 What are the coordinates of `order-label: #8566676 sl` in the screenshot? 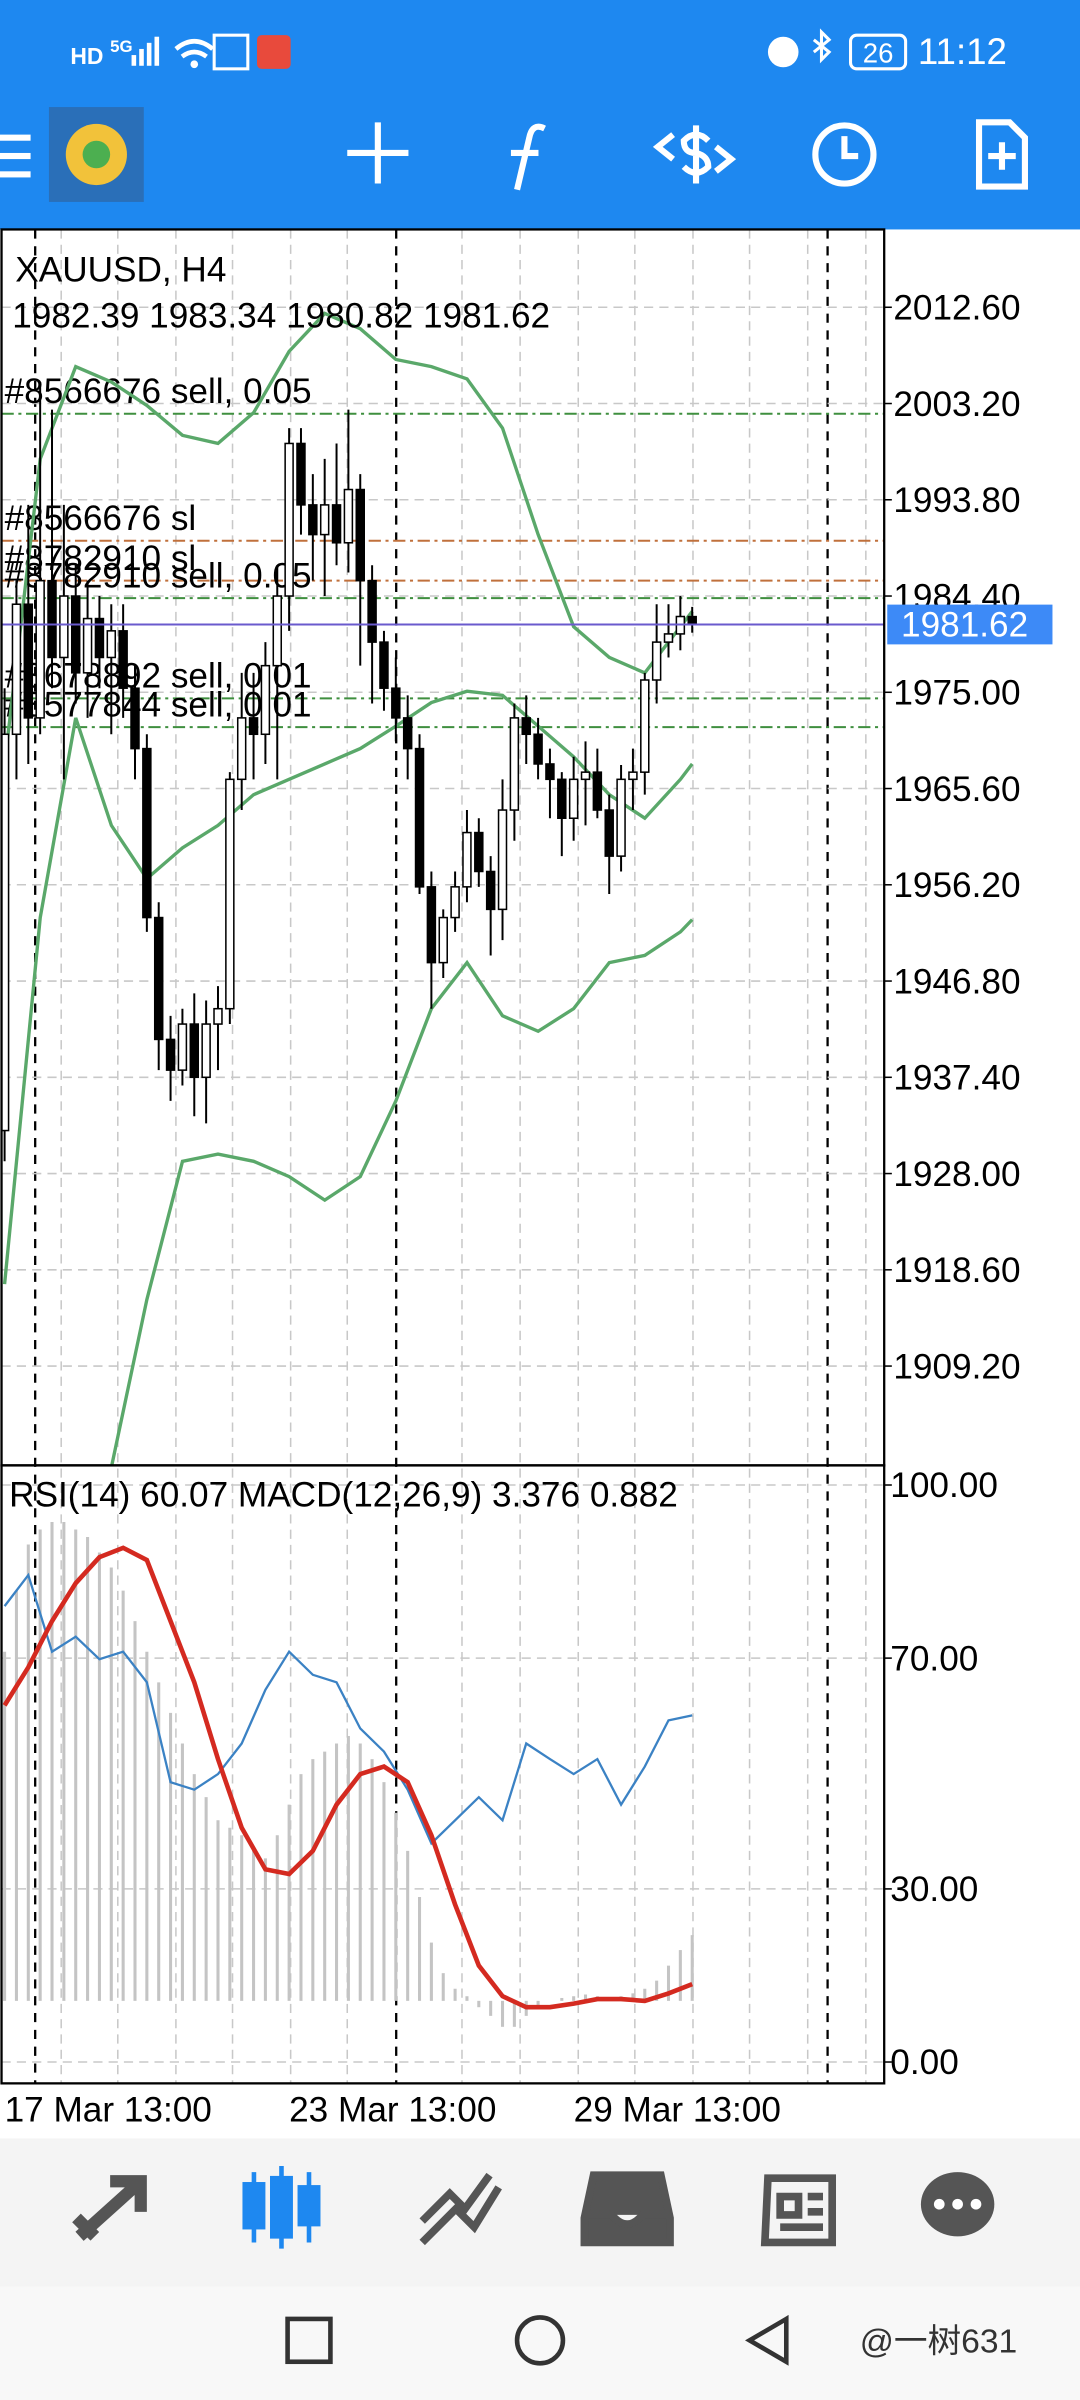 It's located at (101, 518).